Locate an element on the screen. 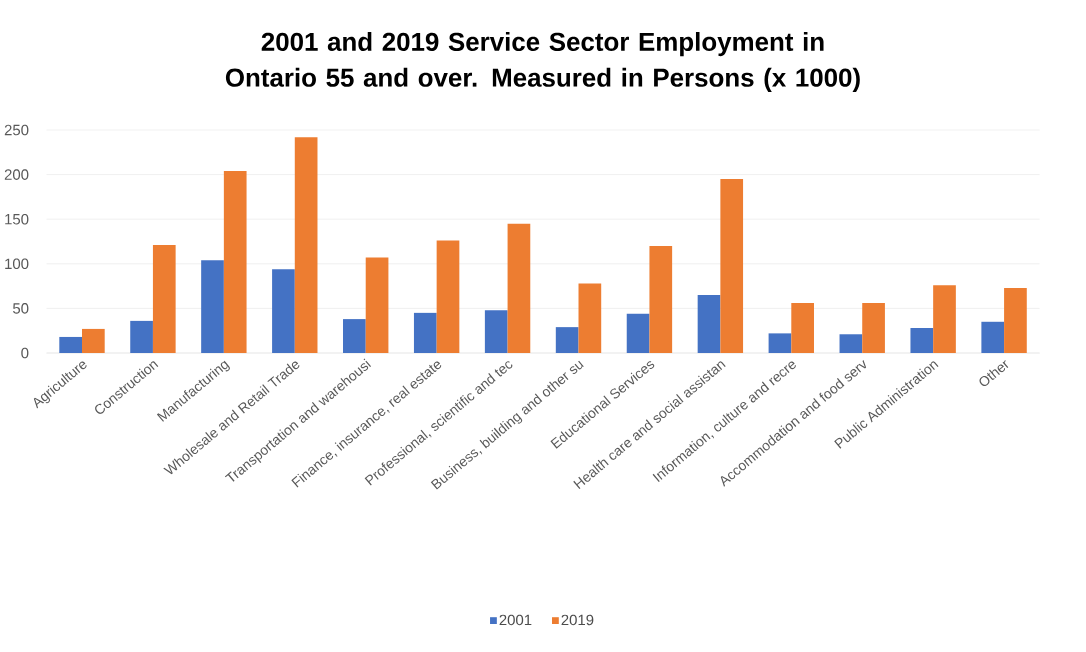 This screenshot has width=1086, height=652. y-tick-label: 0 is located at coordinates (25, 353).